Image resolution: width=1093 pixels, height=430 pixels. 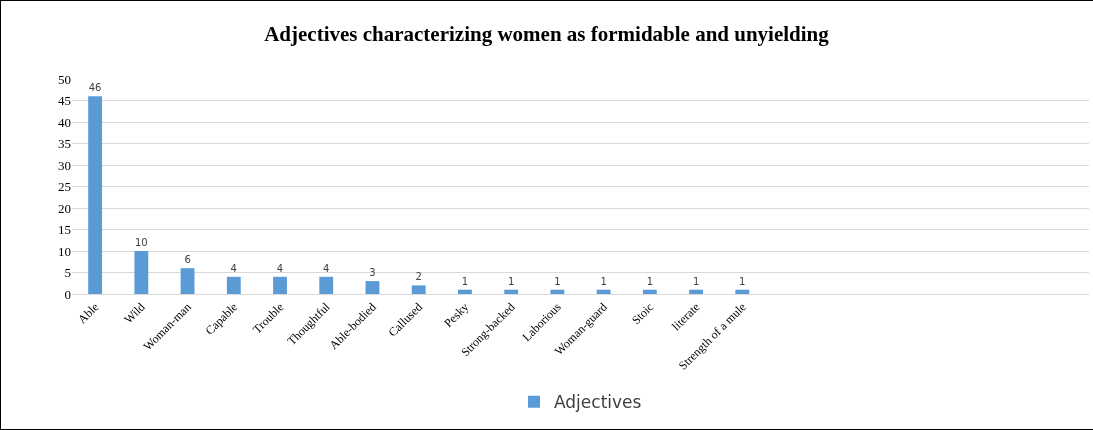 What do you see at coordinates (642, 313) in the screenshot?
I see `x-tick-label: Stoic` at bounding box center [642, 313].